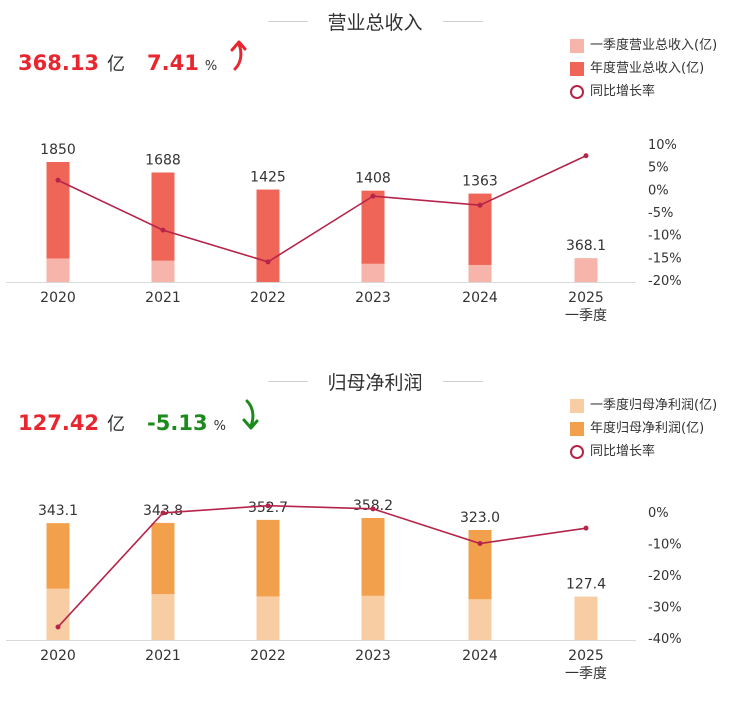  What do you see at coordinates (177, 423) in the screenshot?
I see `profit-kpi-change: -5.13` at bounding box center [177, 423].